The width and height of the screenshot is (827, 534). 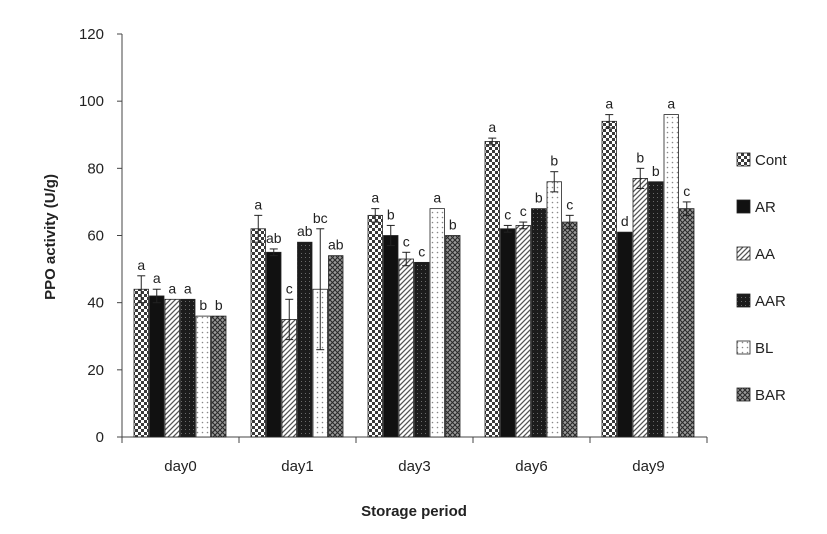 I want to click on bar-aa-day0, so click(x=172, y=368).